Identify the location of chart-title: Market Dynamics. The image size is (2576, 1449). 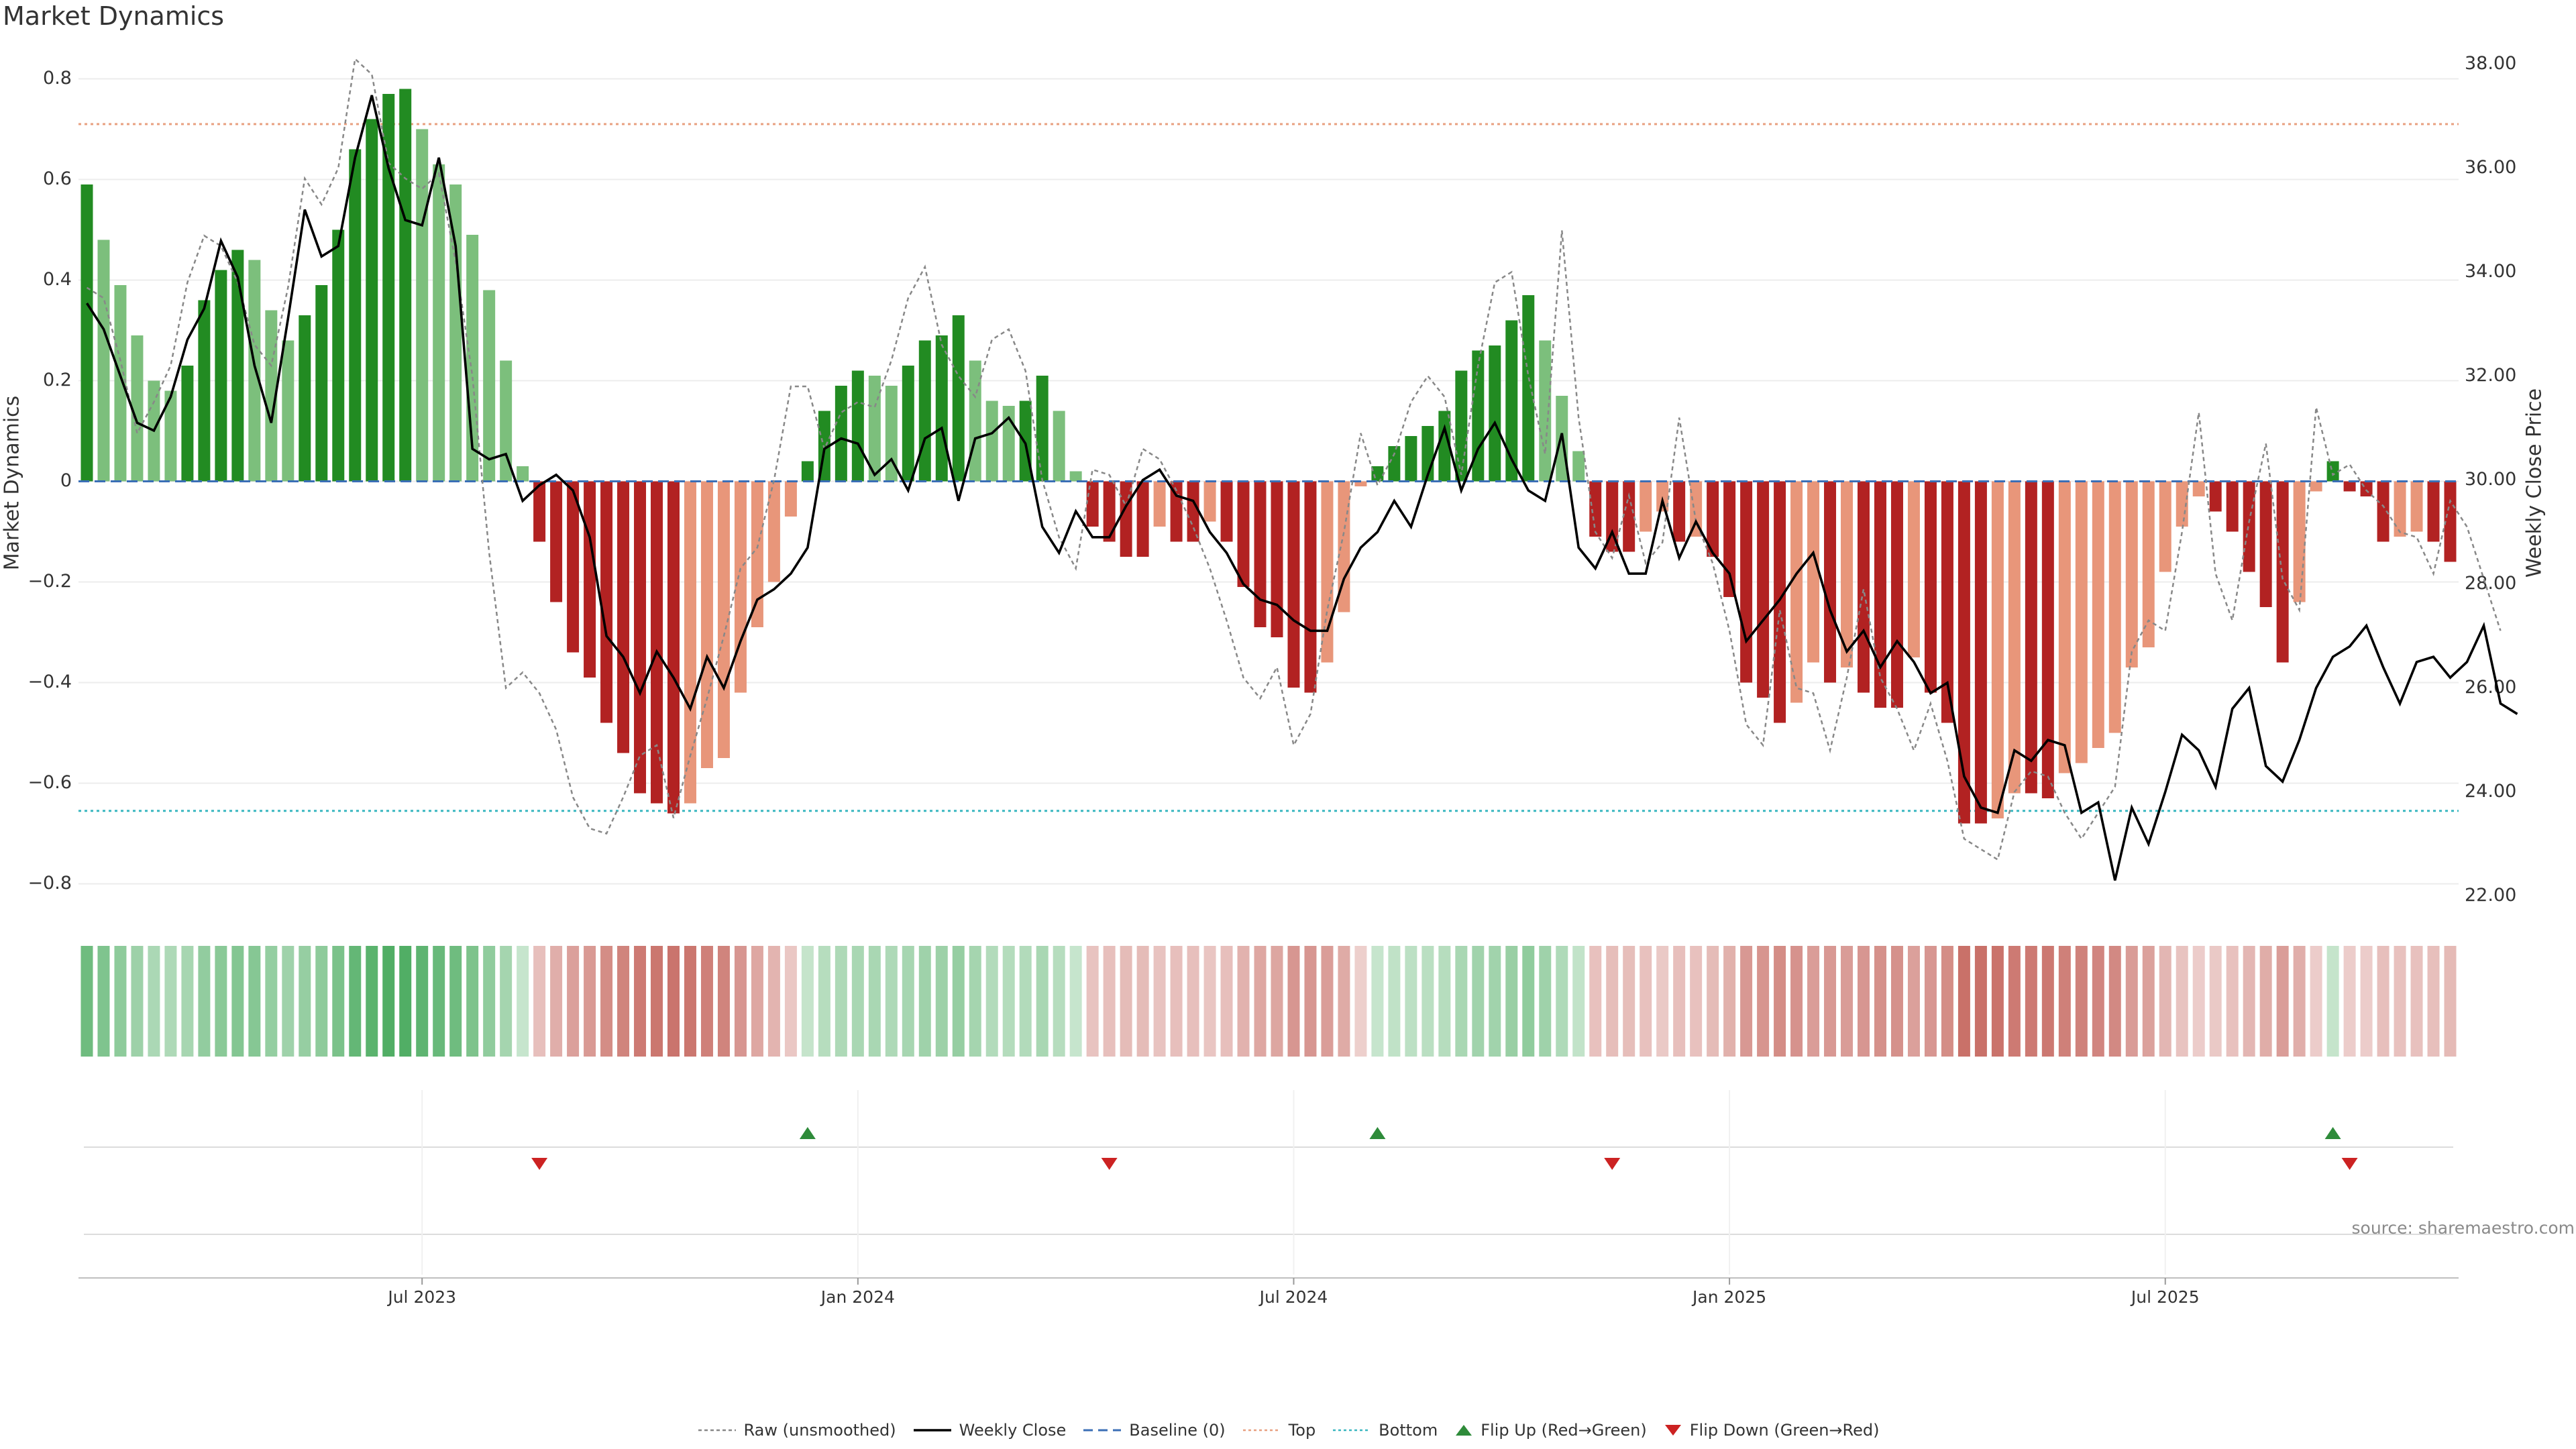
(114, 16).